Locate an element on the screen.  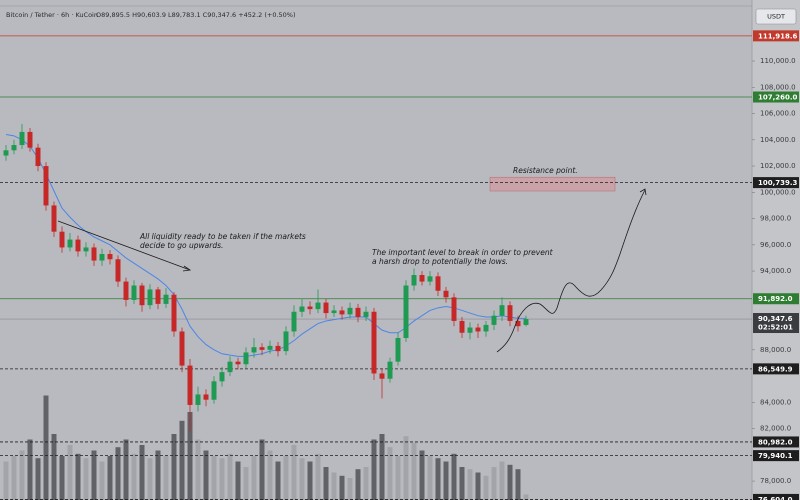
volume-layer is located at coordinates (266, 447).